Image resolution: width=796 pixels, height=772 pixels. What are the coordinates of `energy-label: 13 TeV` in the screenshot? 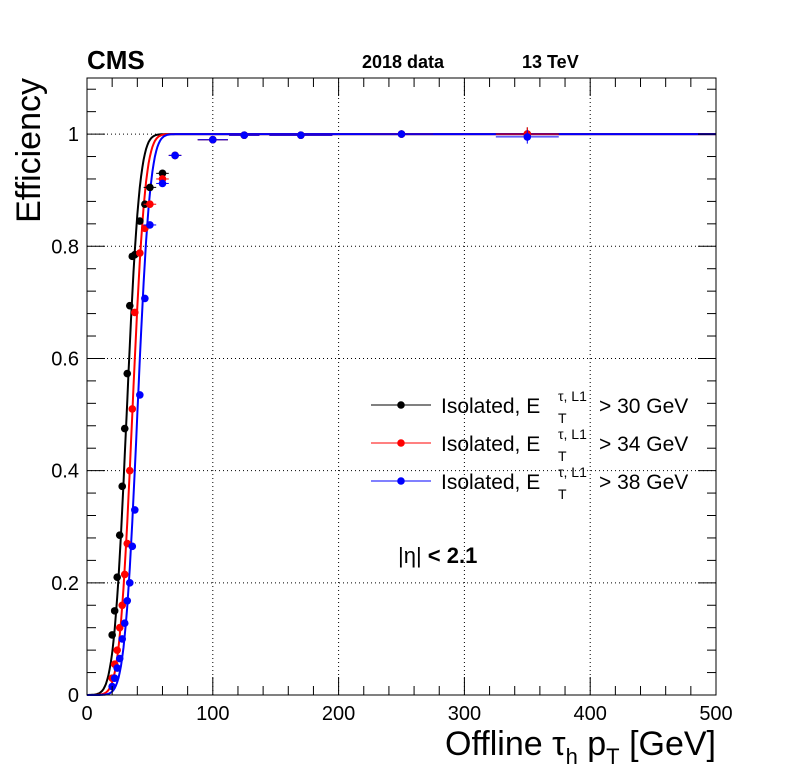 It's located at (550, 62).